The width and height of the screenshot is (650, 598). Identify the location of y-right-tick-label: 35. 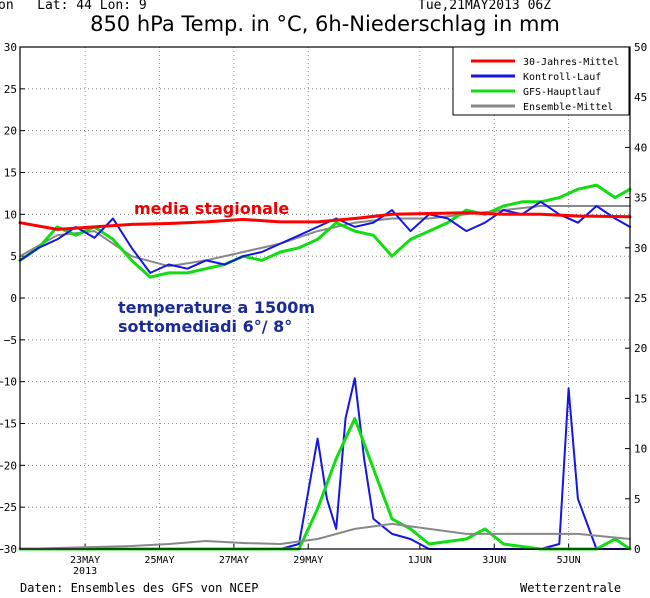
(640, 198).